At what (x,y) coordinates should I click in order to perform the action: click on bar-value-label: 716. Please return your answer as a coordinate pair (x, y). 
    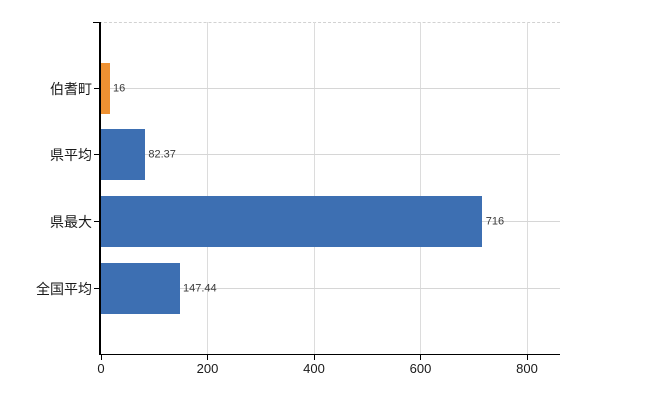
    Looking at the image, I should click on (495, 221).